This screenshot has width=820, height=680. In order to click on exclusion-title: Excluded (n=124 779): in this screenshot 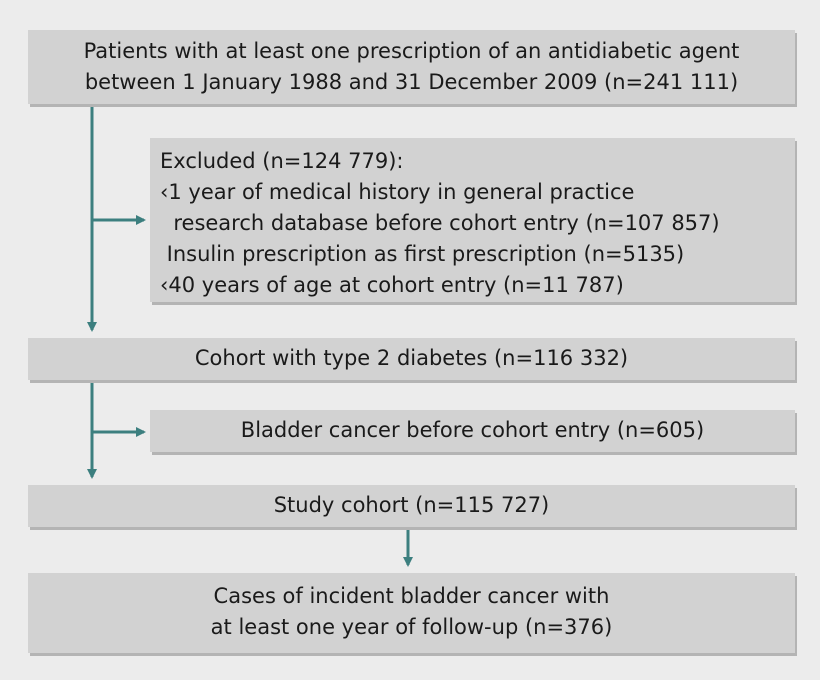, I will do `click(282, 161)`.